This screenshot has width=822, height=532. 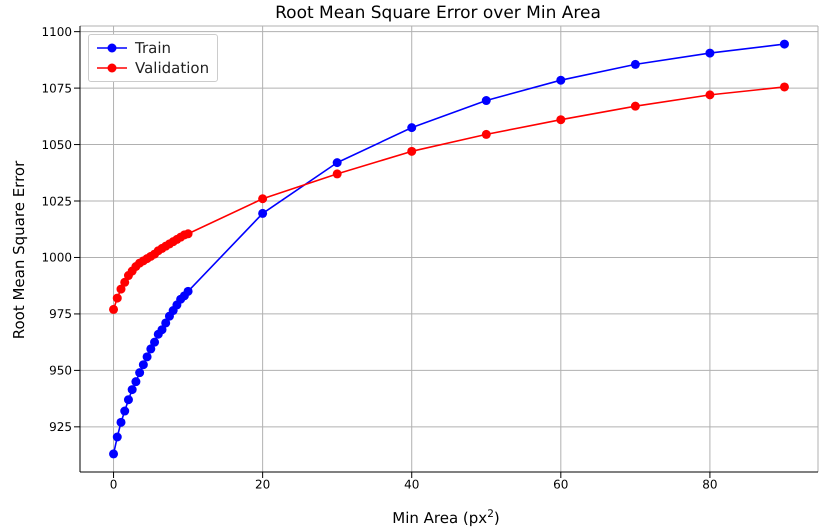 I want to click on x-tick-label: 80, so click(x=710, y=485).